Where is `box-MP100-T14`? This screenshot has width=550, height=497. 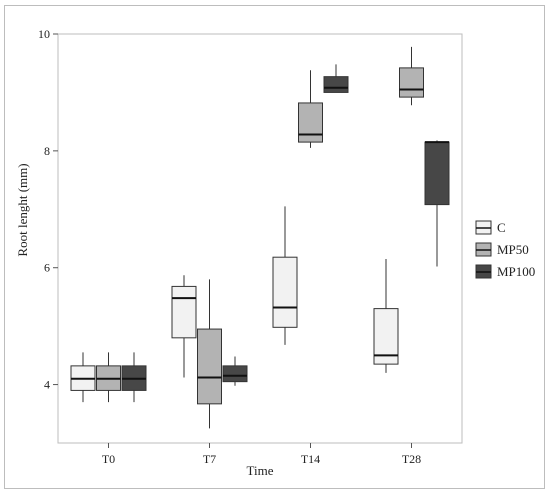
box-MP100-T14 is located at coordinates (336, 78).